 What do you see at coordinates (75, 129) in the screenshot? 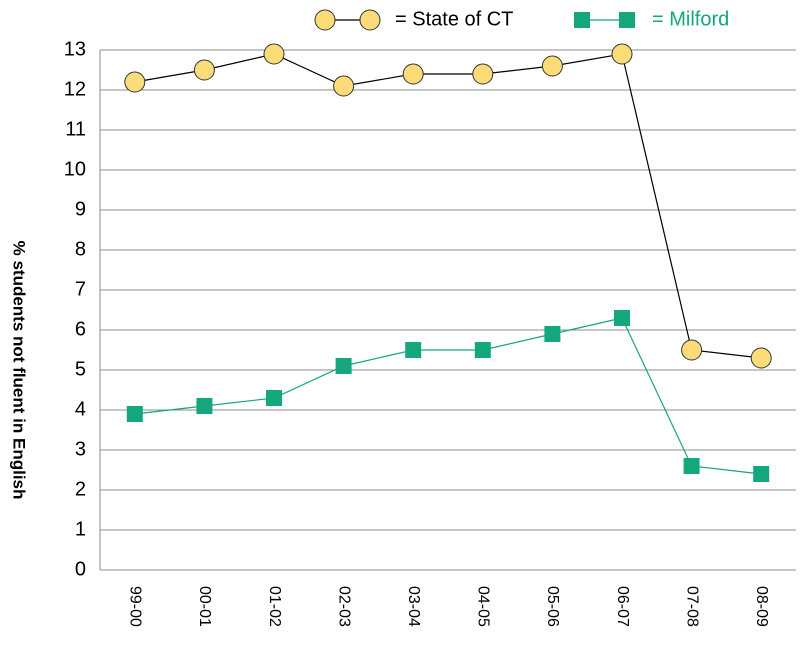
I see `y-tick-label: 11` at bounding box center [75, 129].